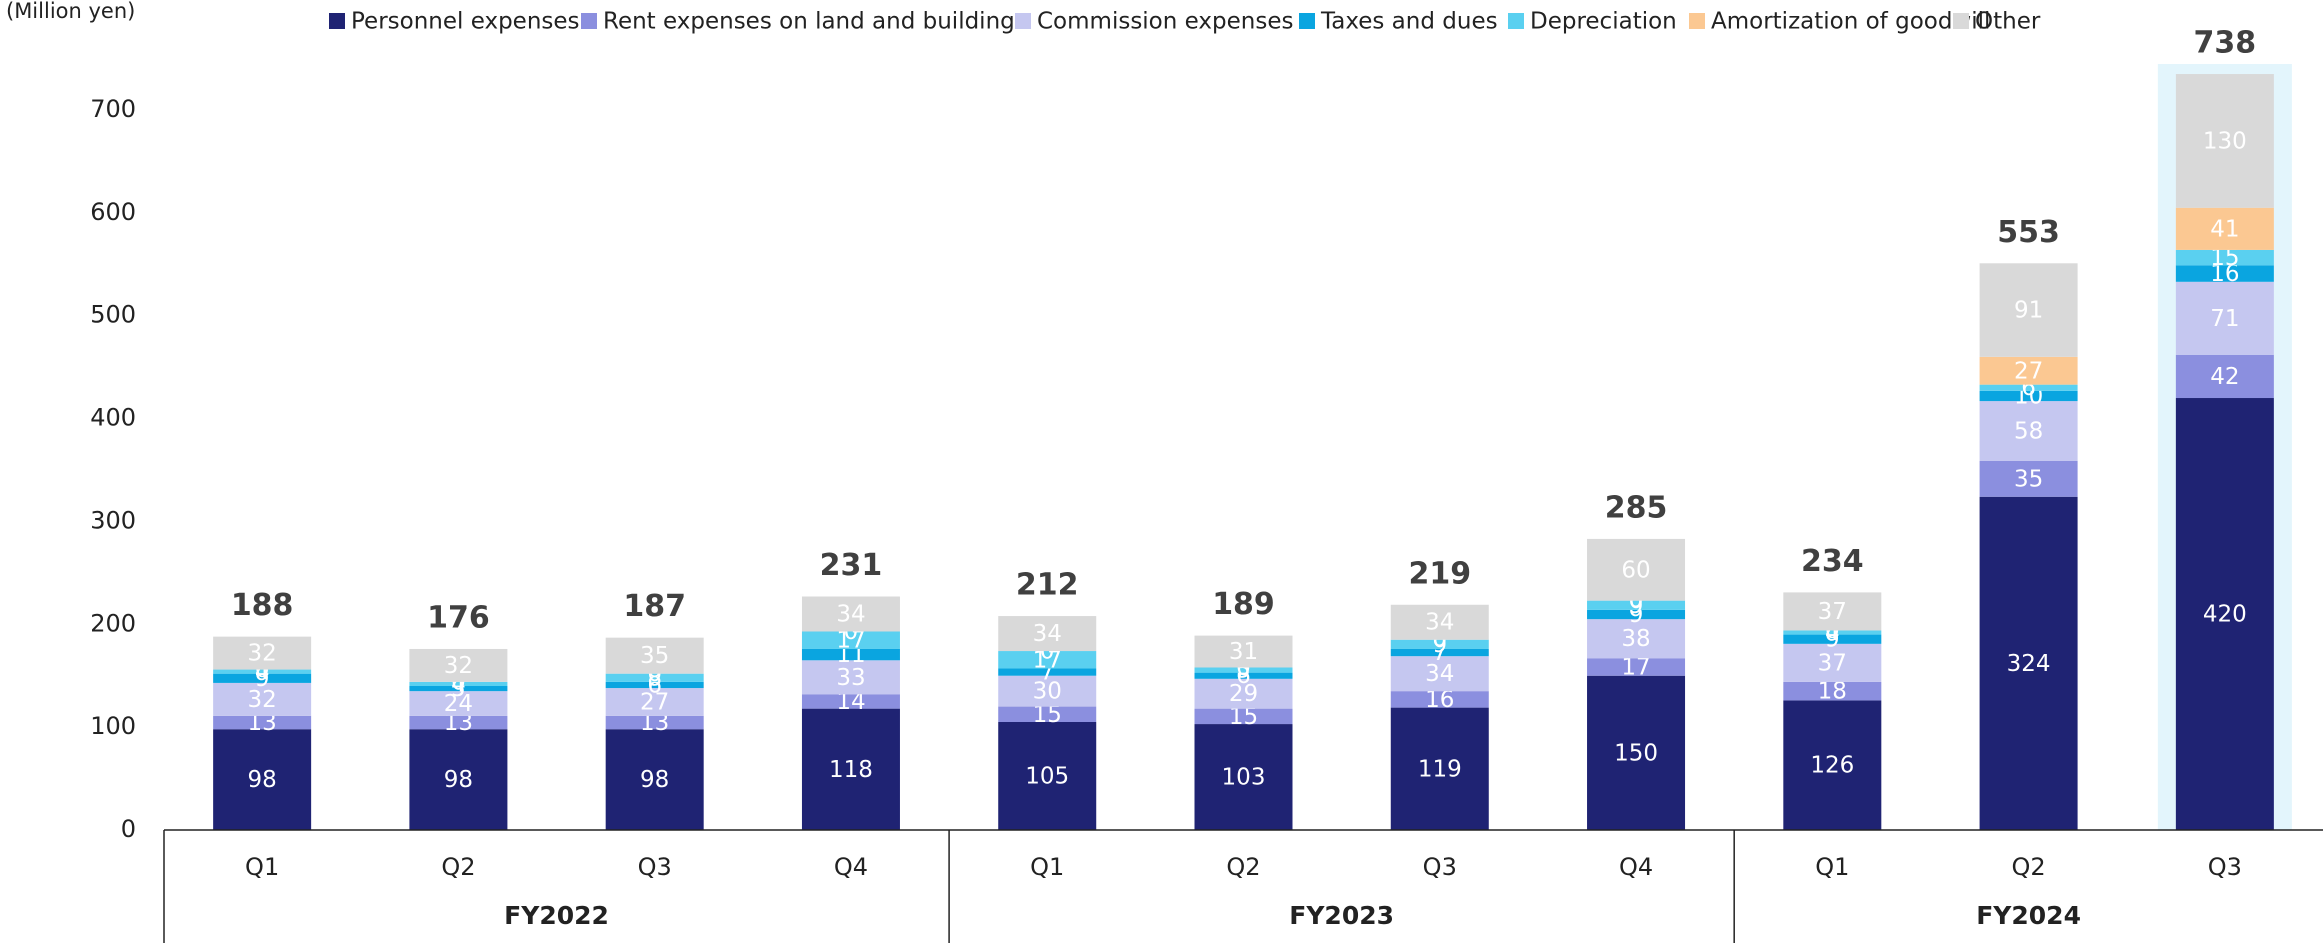  Describe the element at coordinates (113, 623) in the screenshot. I see `y-tick-label: 200` at that location.